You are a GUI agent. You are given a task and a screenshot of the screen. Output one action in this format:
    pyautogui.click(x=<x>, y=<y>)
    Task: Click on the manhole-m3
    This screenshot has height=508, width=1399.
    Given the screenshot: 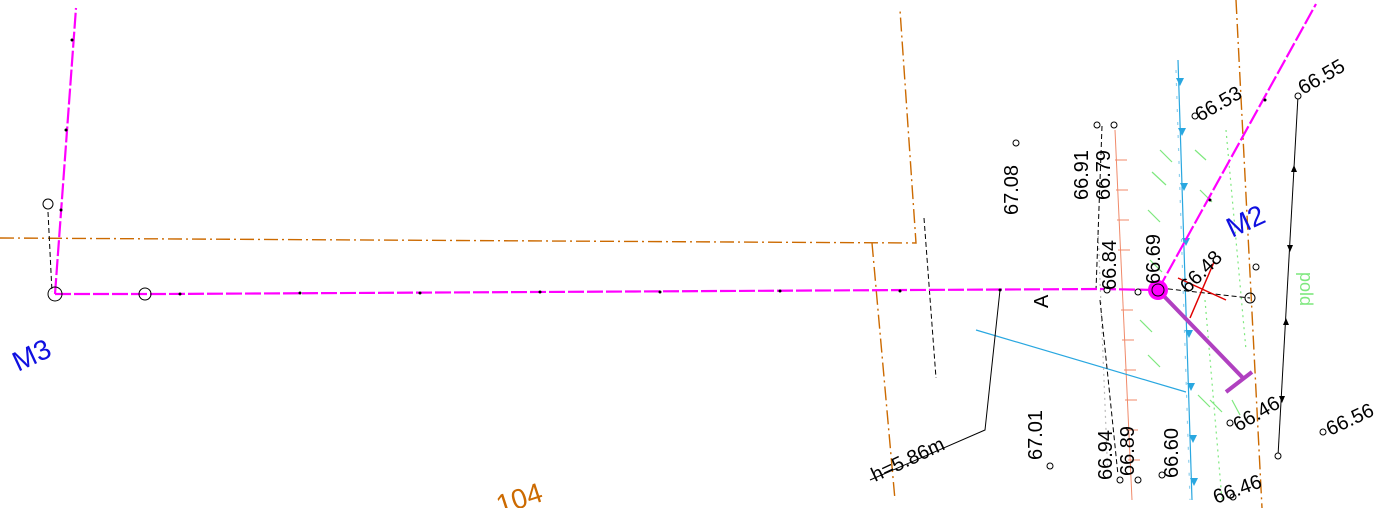 What is the action you would take?
    pyautogui.click(x=55, y=294)
    